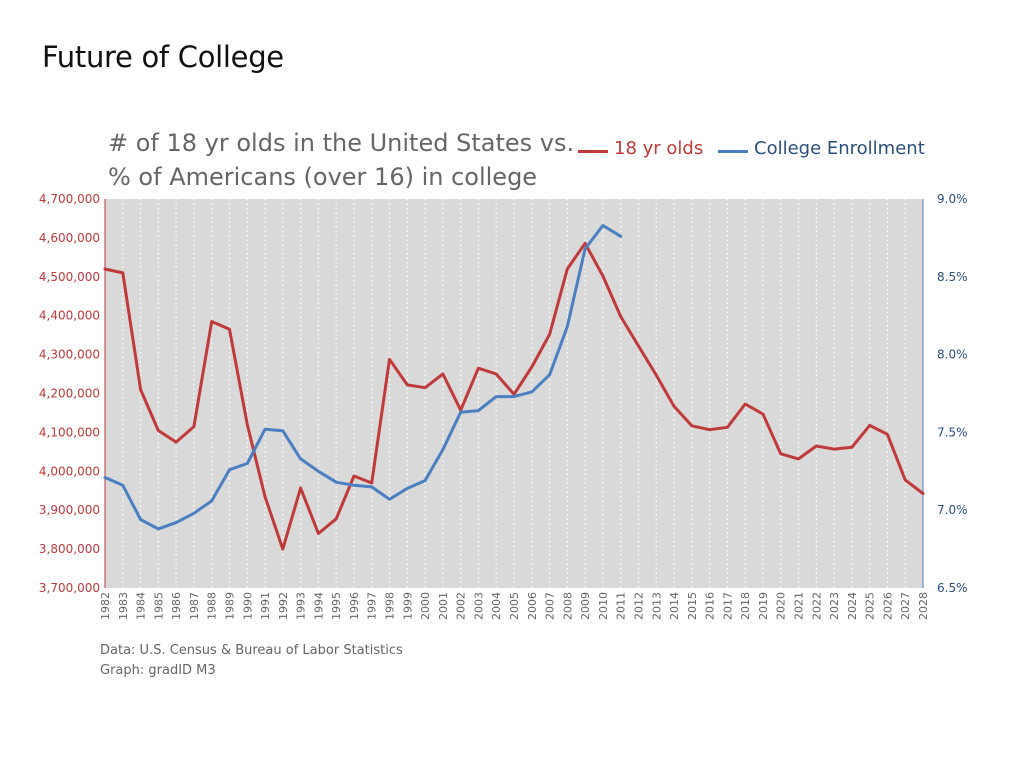  I want to click on x-tick-label: 2009, so click(585, 606).